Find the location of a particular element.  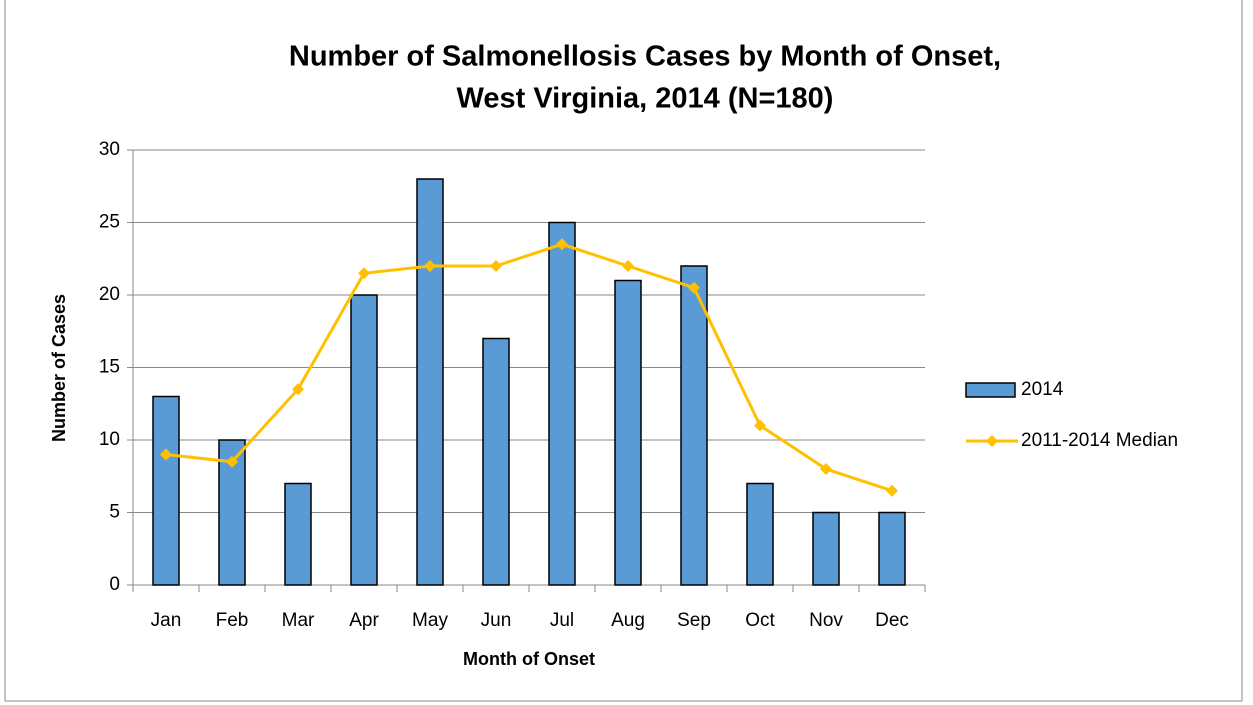

x-axis-title: Month of Onset is located at coordinates (529, 659).